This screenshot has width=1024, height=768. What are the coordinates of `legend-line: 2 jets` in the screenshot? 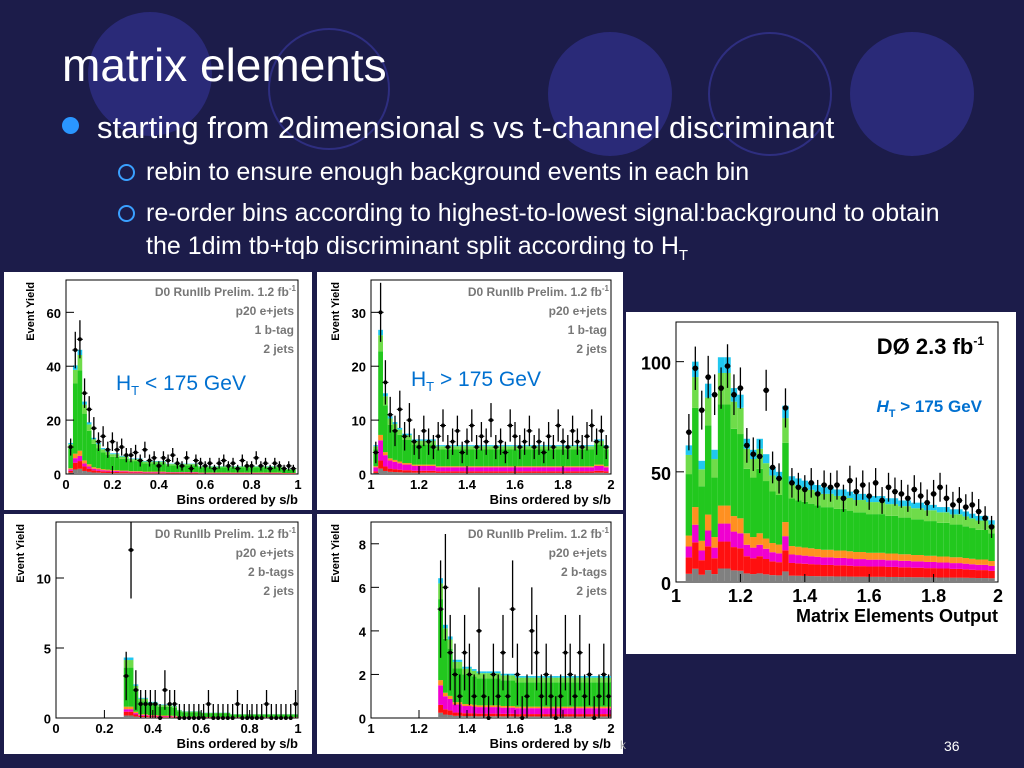 It's located at (591, 349).